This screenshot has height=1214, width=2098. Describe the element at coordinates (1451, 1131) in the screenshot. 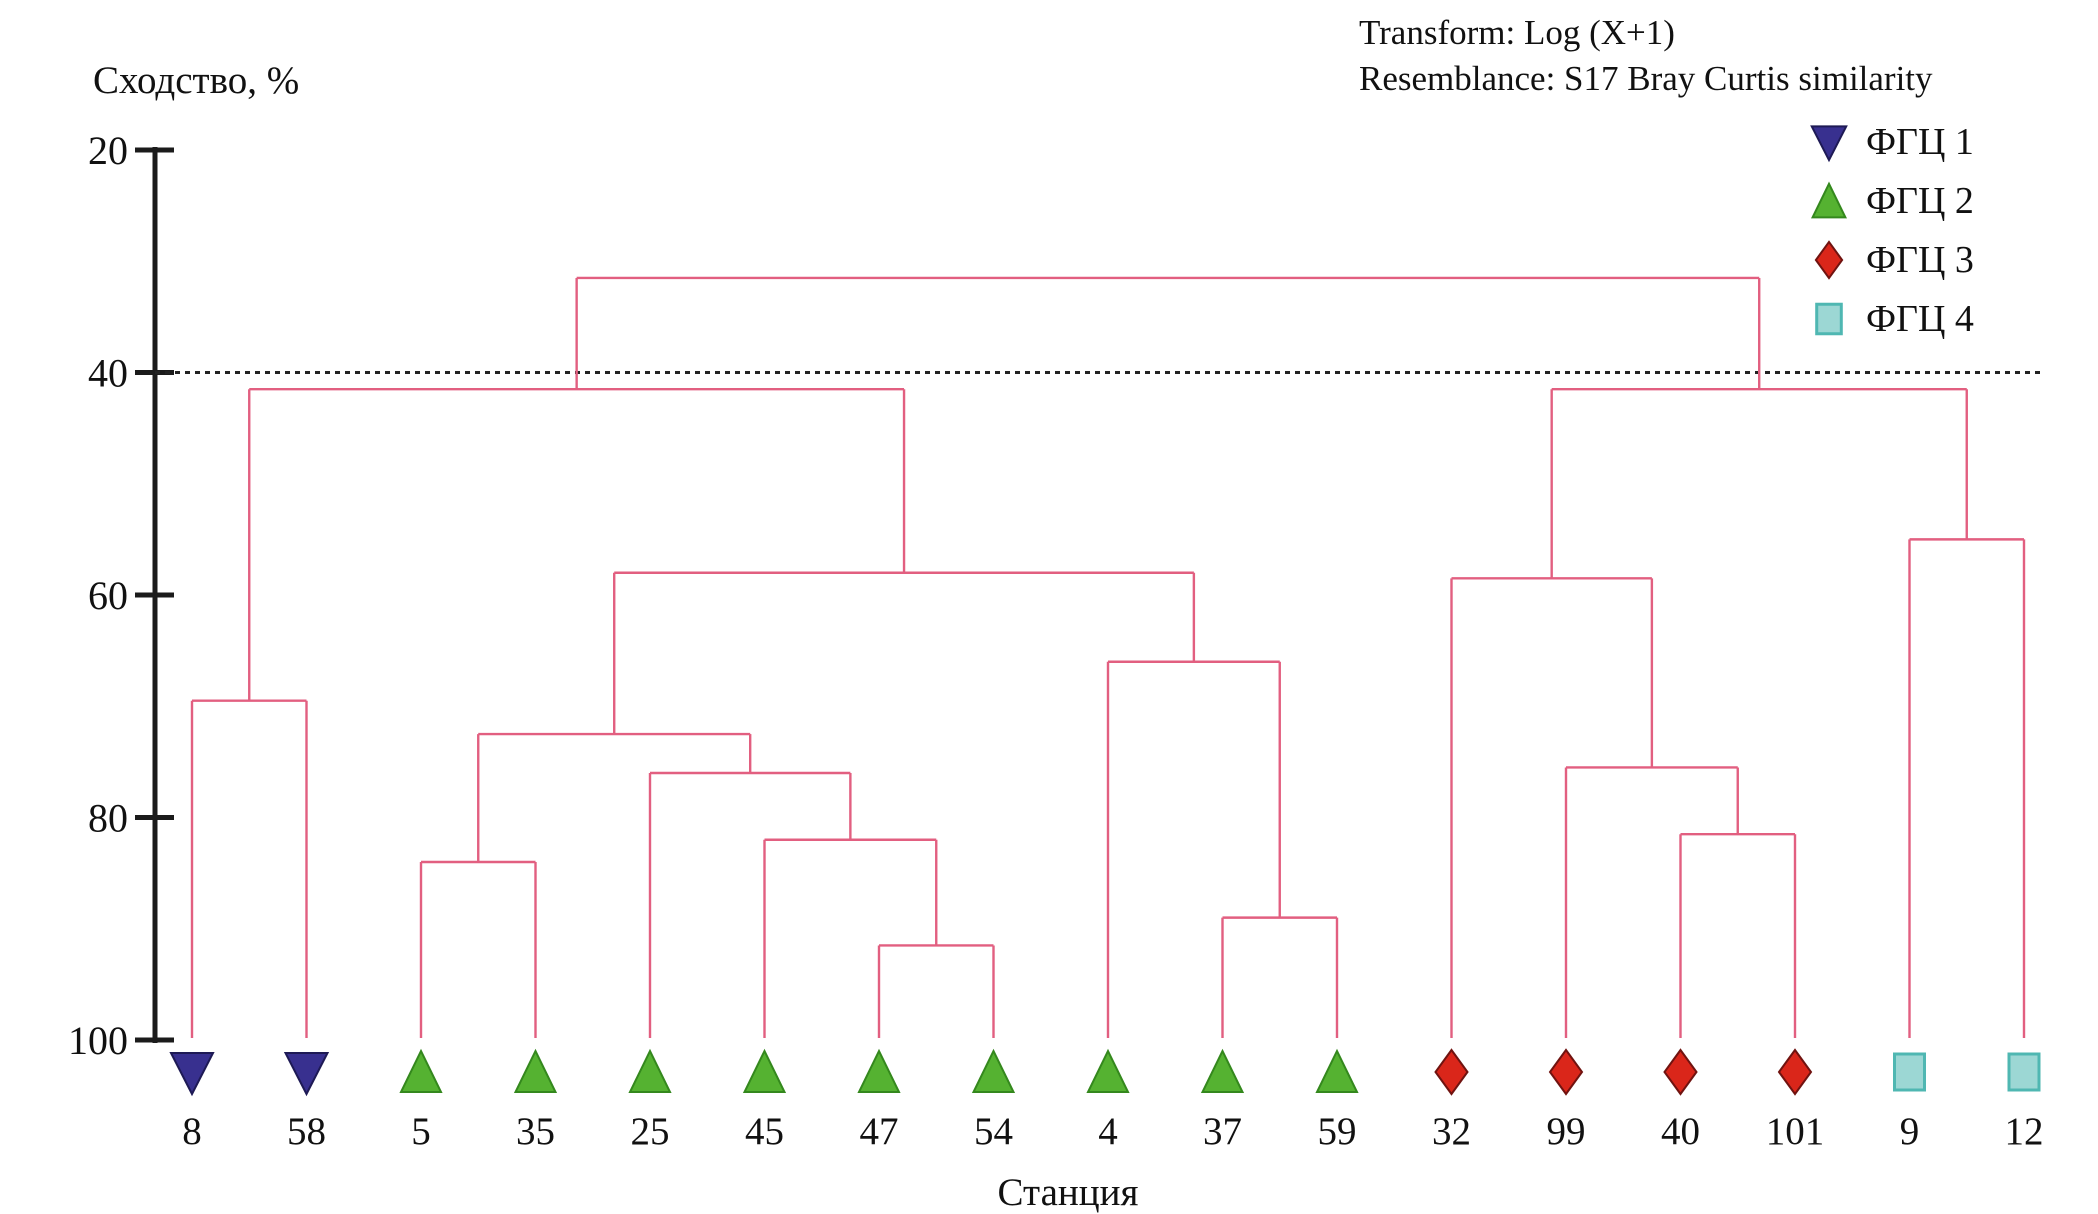

I see `leaf-label: 32` at that location.